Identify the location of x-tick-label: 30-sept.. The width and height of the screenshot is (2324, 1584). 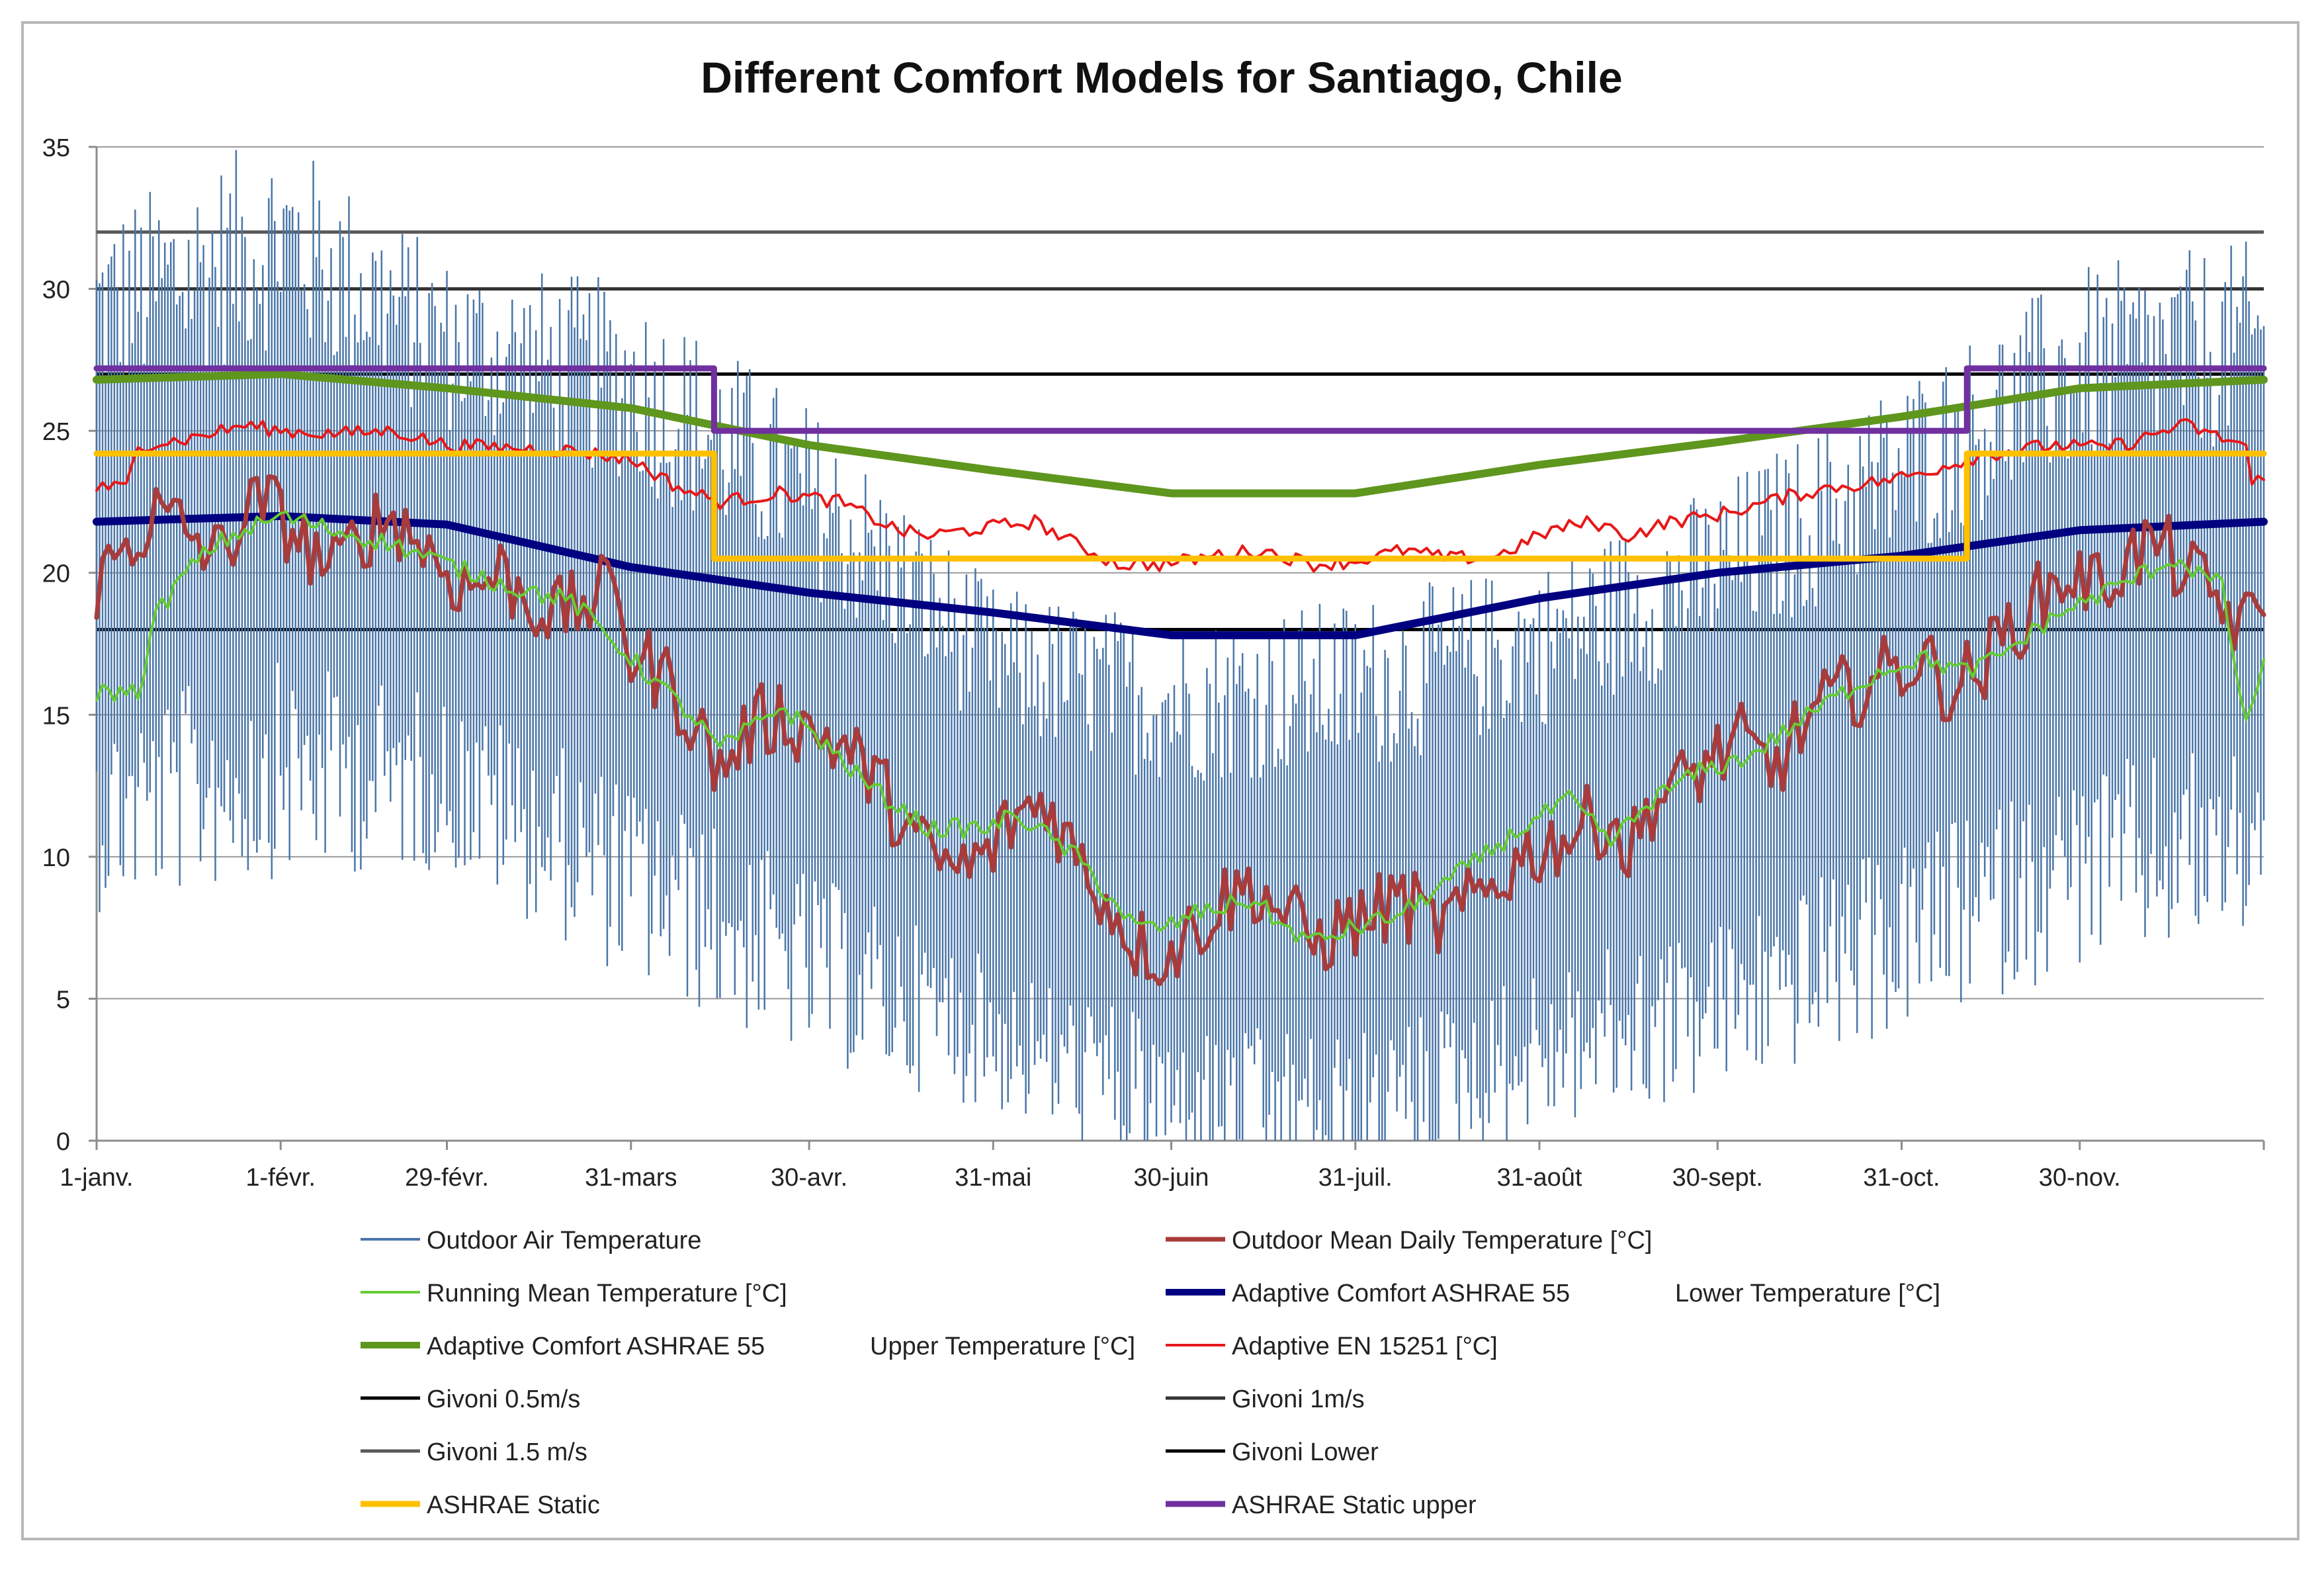
(1717, 1178).